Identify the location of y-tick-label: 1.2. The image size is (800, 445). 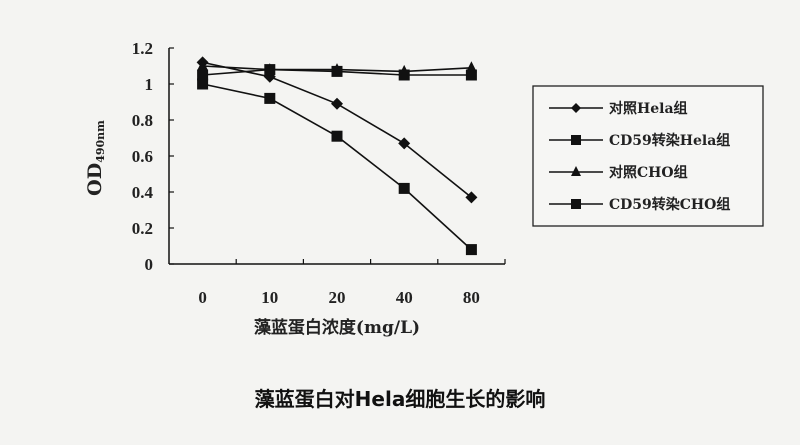
(142, 48).